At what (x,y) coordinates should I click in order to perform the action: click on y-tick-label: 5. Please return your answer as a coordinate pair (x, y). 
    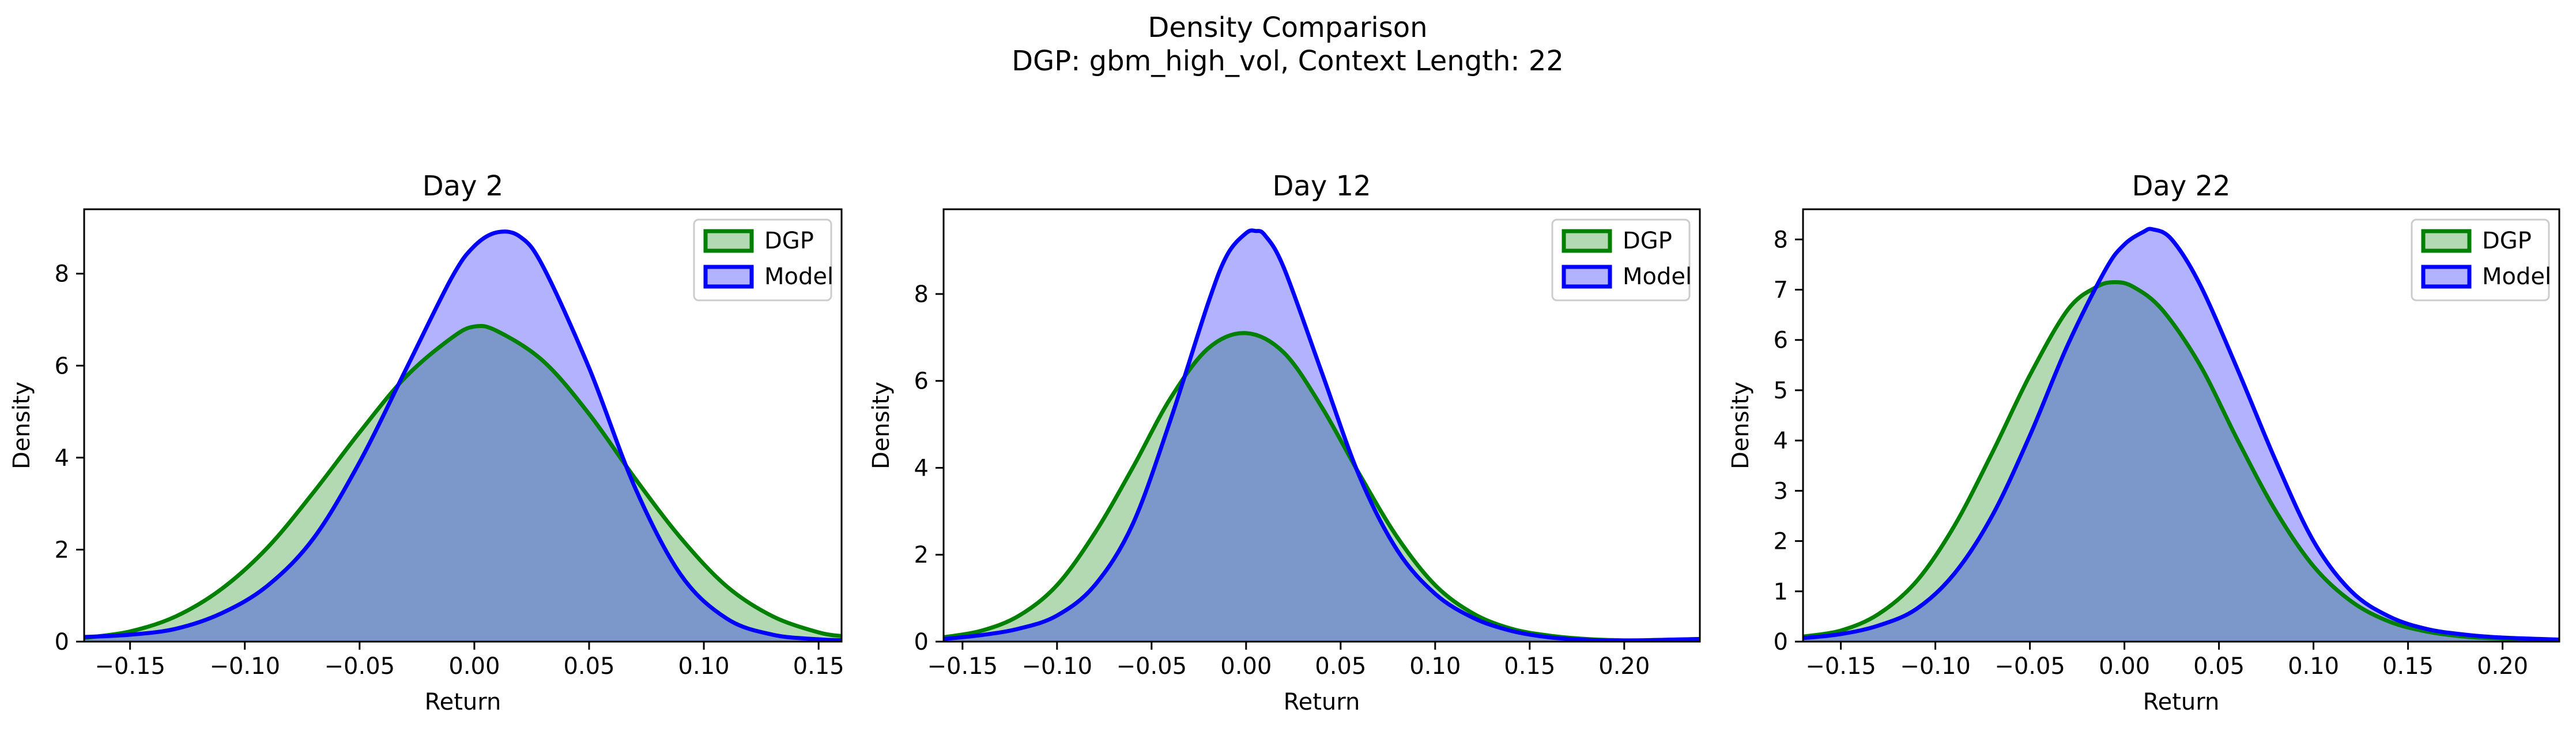
    Looking at the image, I should click on (1781, 391).